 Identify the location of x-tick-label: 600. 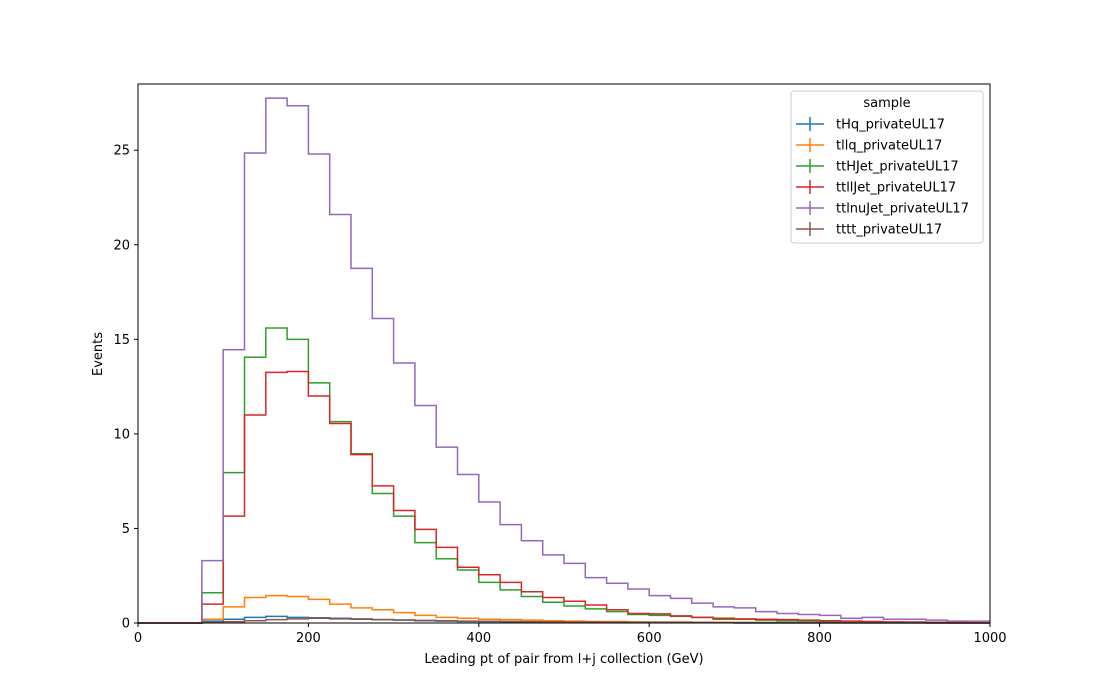
(649, 638).